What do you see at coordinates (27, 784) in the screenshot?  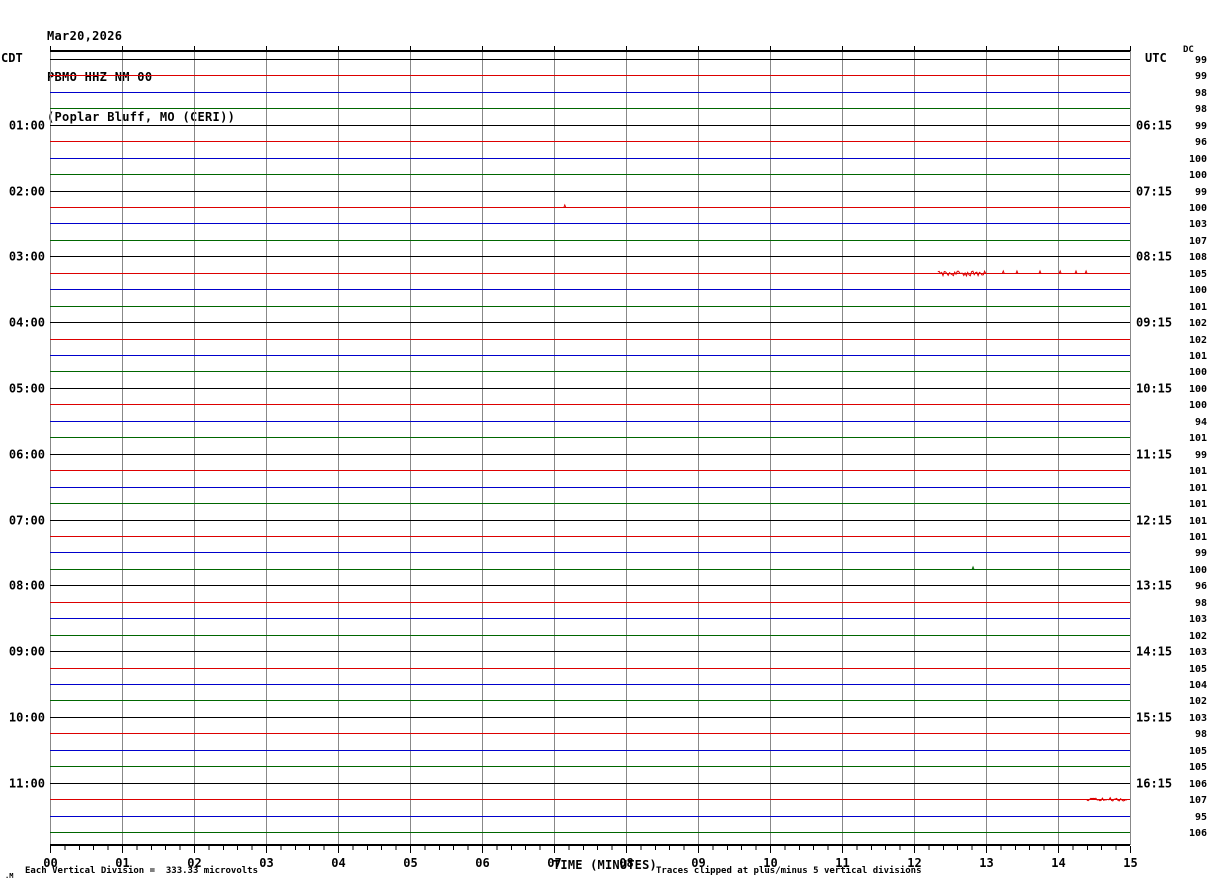 I see `cdt-hour-label: 11:00` at bounding box center [27, 784].